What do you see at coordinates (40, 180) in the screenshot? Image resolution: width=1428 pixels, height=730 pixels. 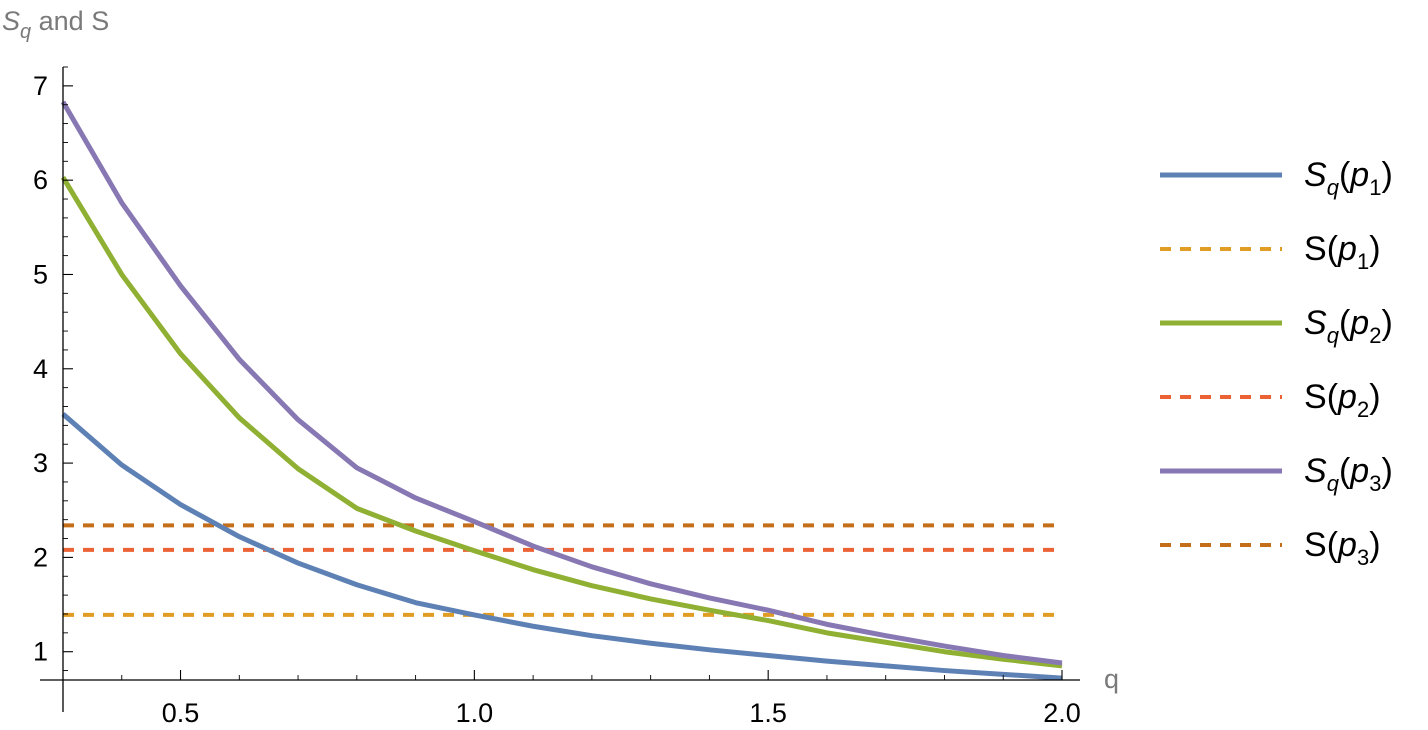 I see `y-tick-label: 6` at bounding box center [40, 180].